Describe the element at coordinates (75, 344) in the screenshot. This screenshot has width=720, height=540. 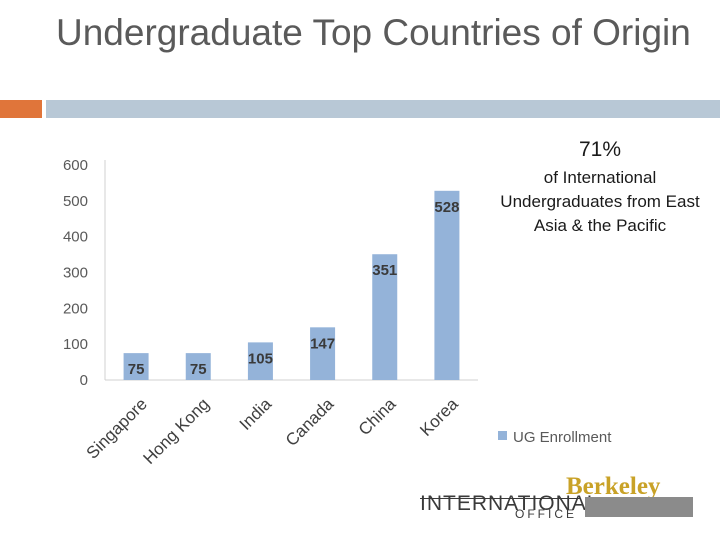
I see `y-tick-label: 100` at that location.